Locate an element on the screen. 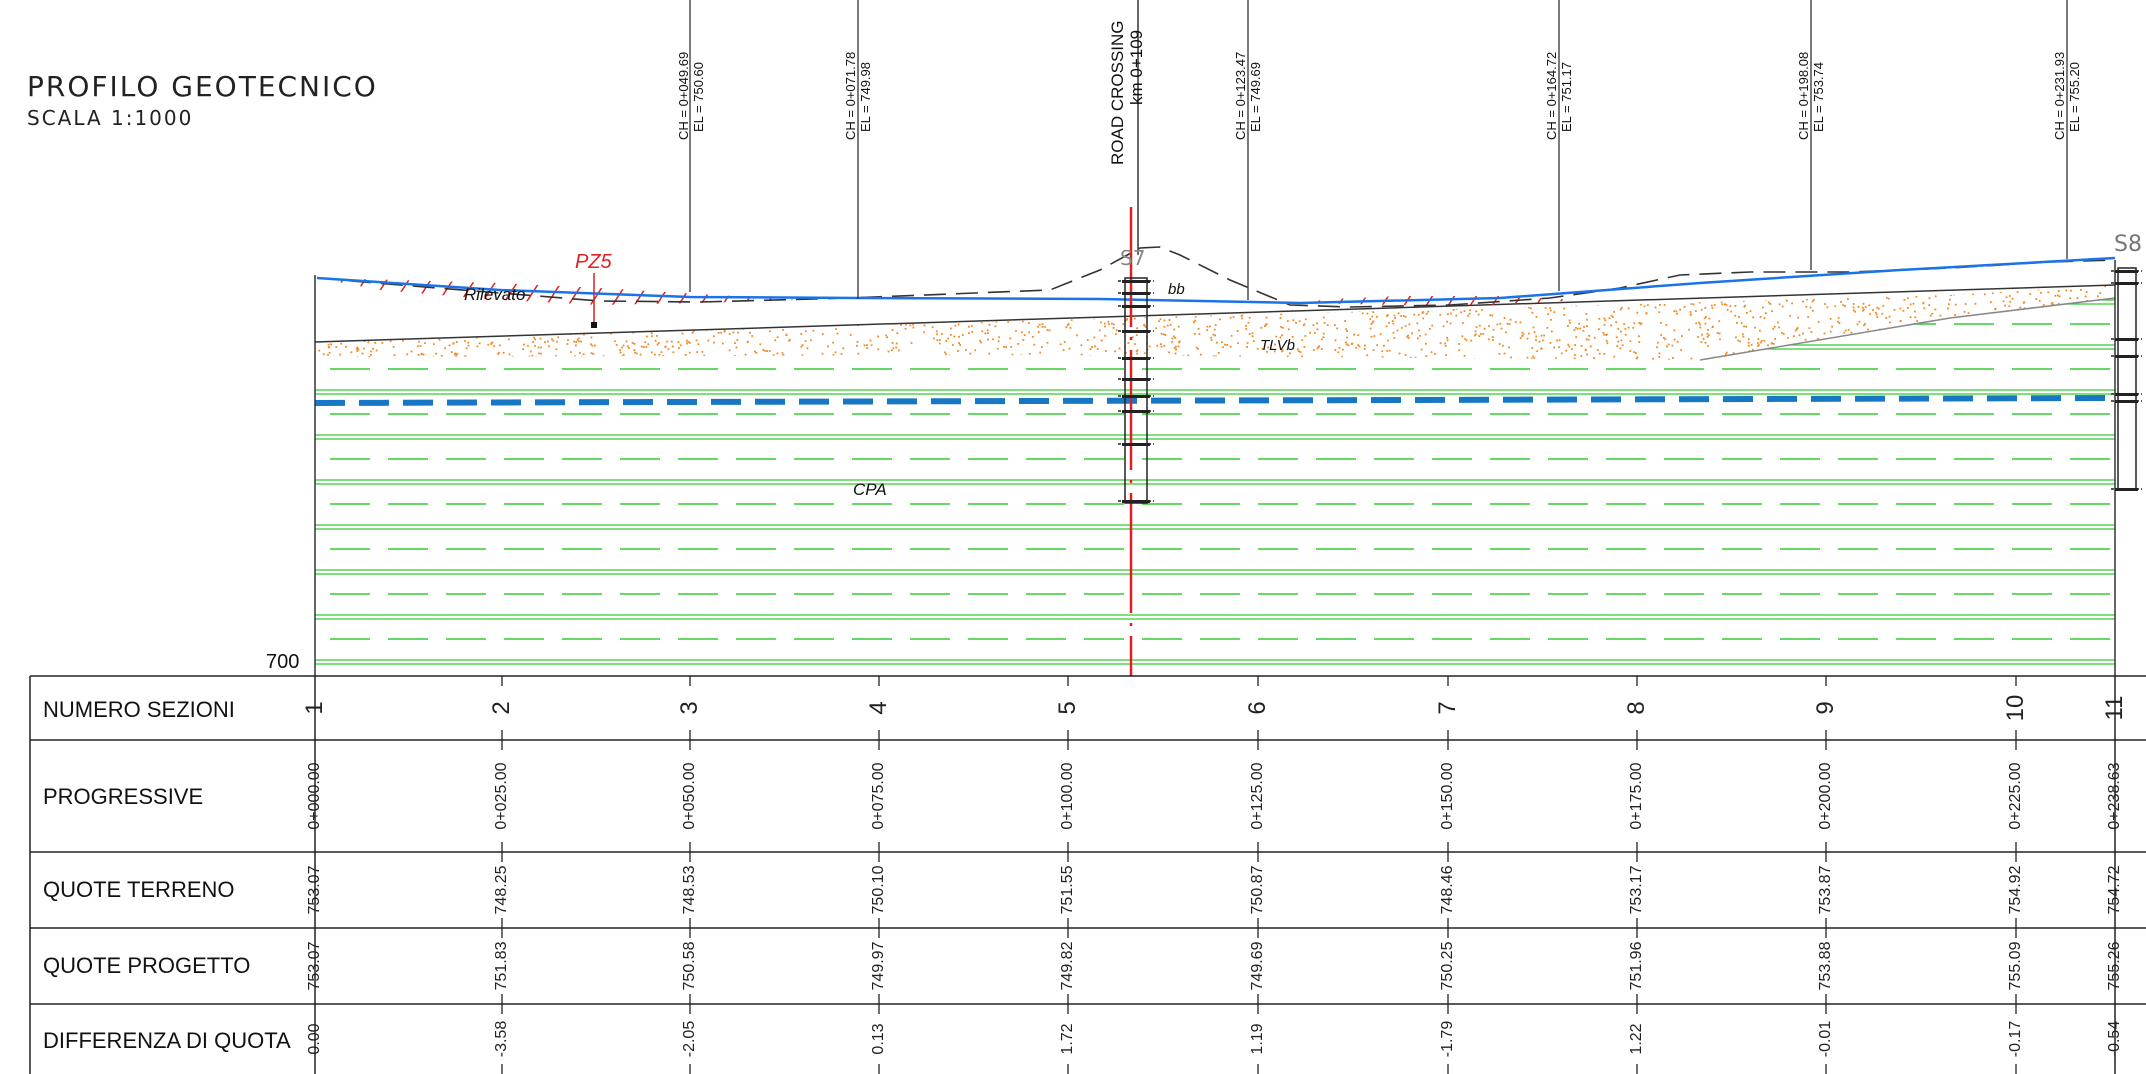 The height and width of the screenshot is (1074, 2146). table-cell: 749.97 is located at coordinates (878, 966).